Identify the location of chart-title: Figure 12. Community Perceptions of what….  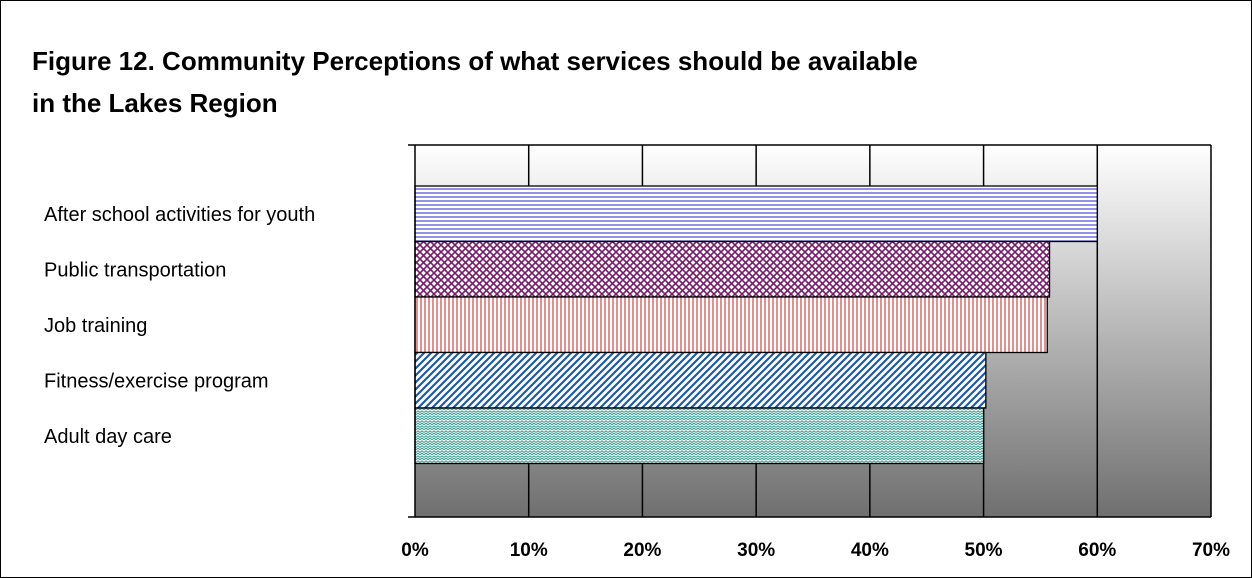
(475, 82).